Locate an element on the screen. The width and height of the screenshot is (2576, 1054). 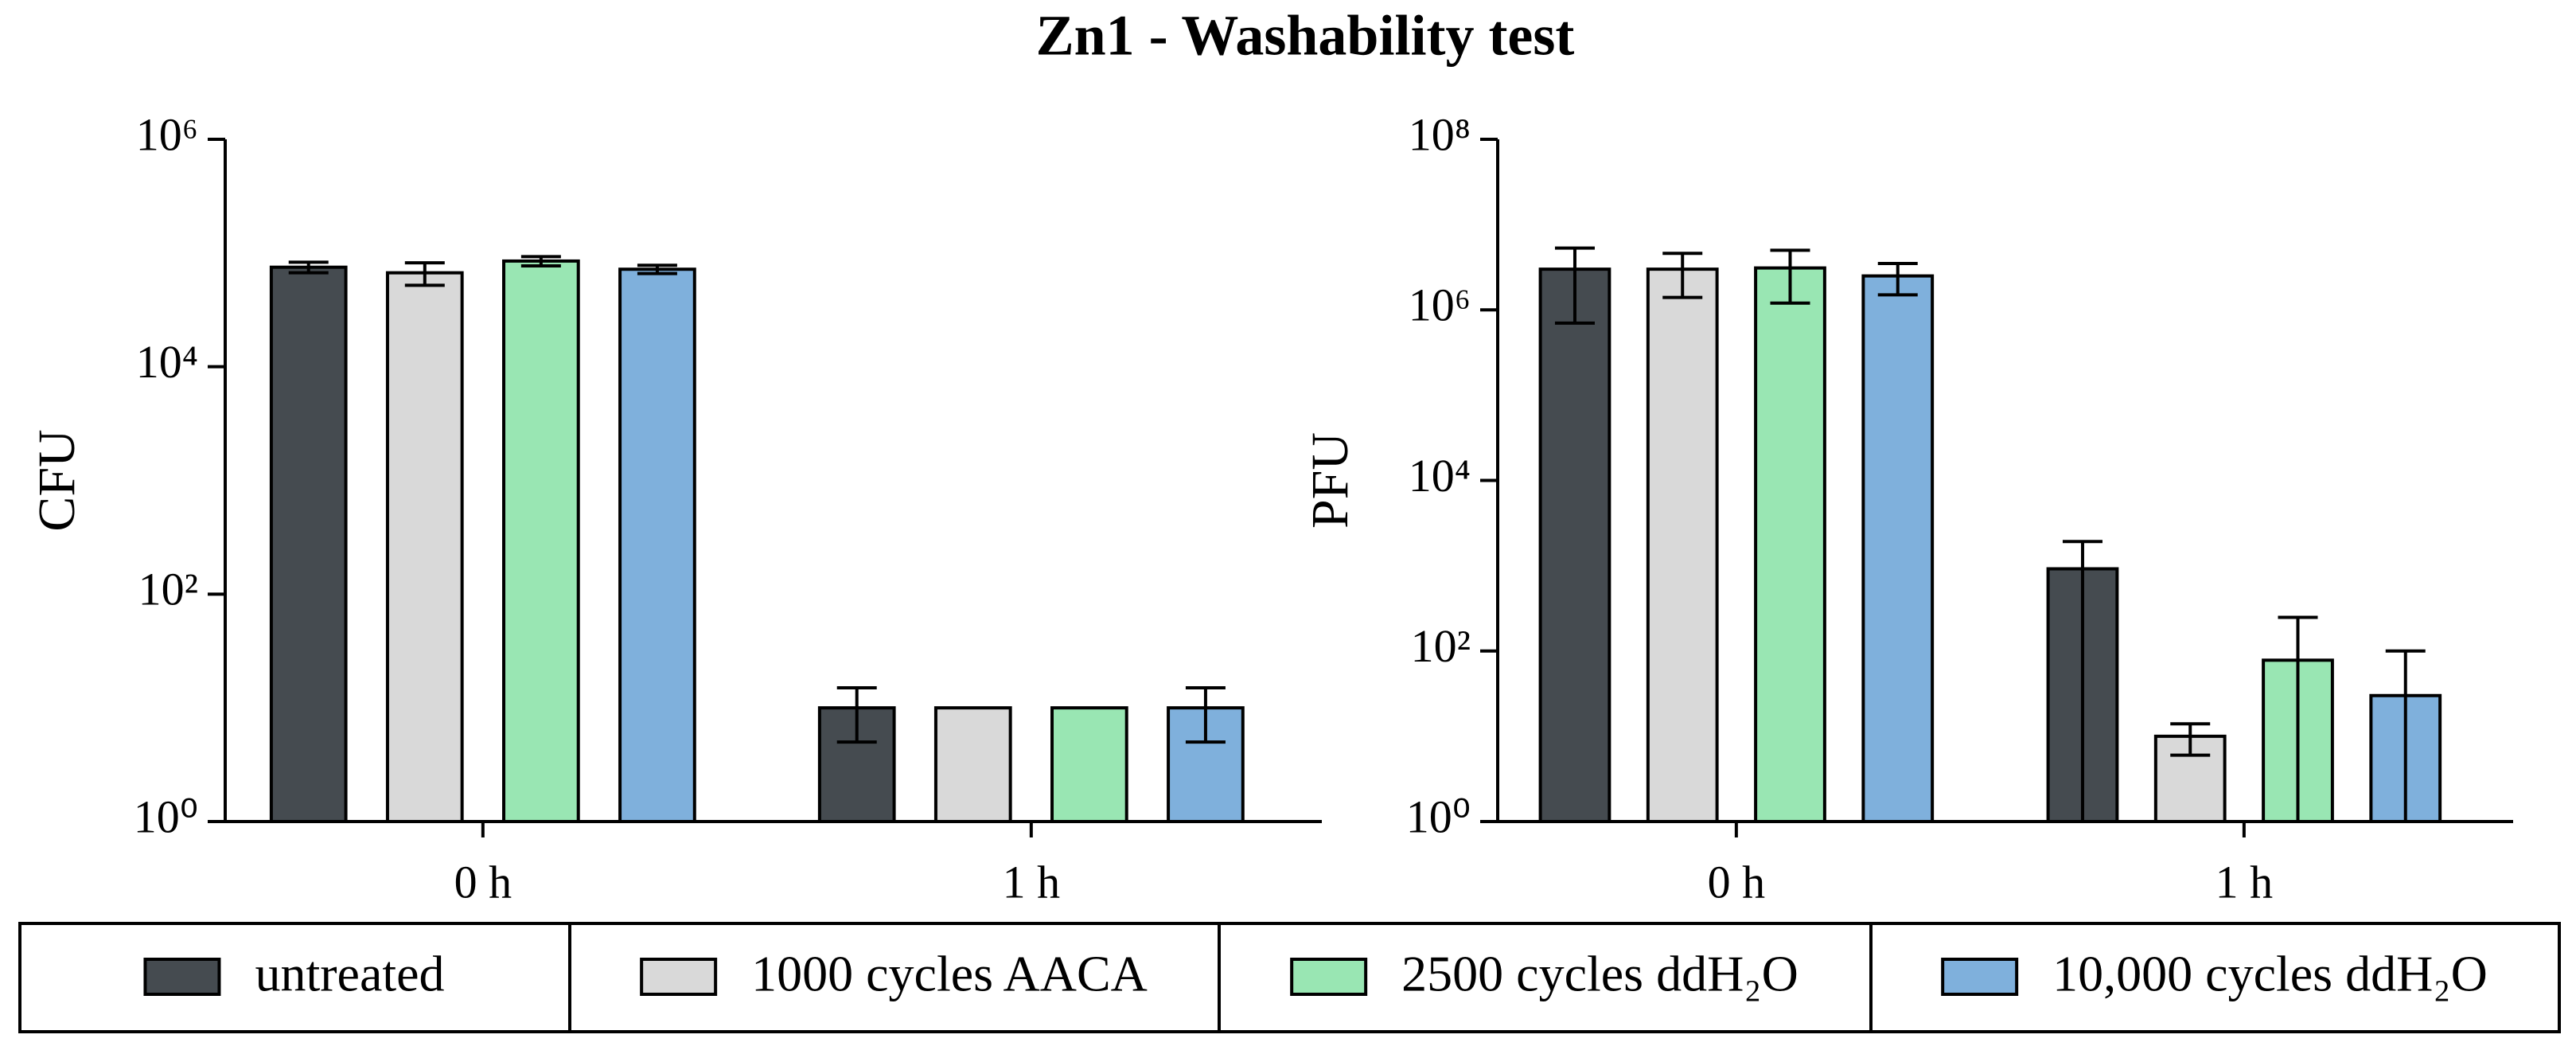
y-axis-label: PFU is located at coordinates (1330, 480).